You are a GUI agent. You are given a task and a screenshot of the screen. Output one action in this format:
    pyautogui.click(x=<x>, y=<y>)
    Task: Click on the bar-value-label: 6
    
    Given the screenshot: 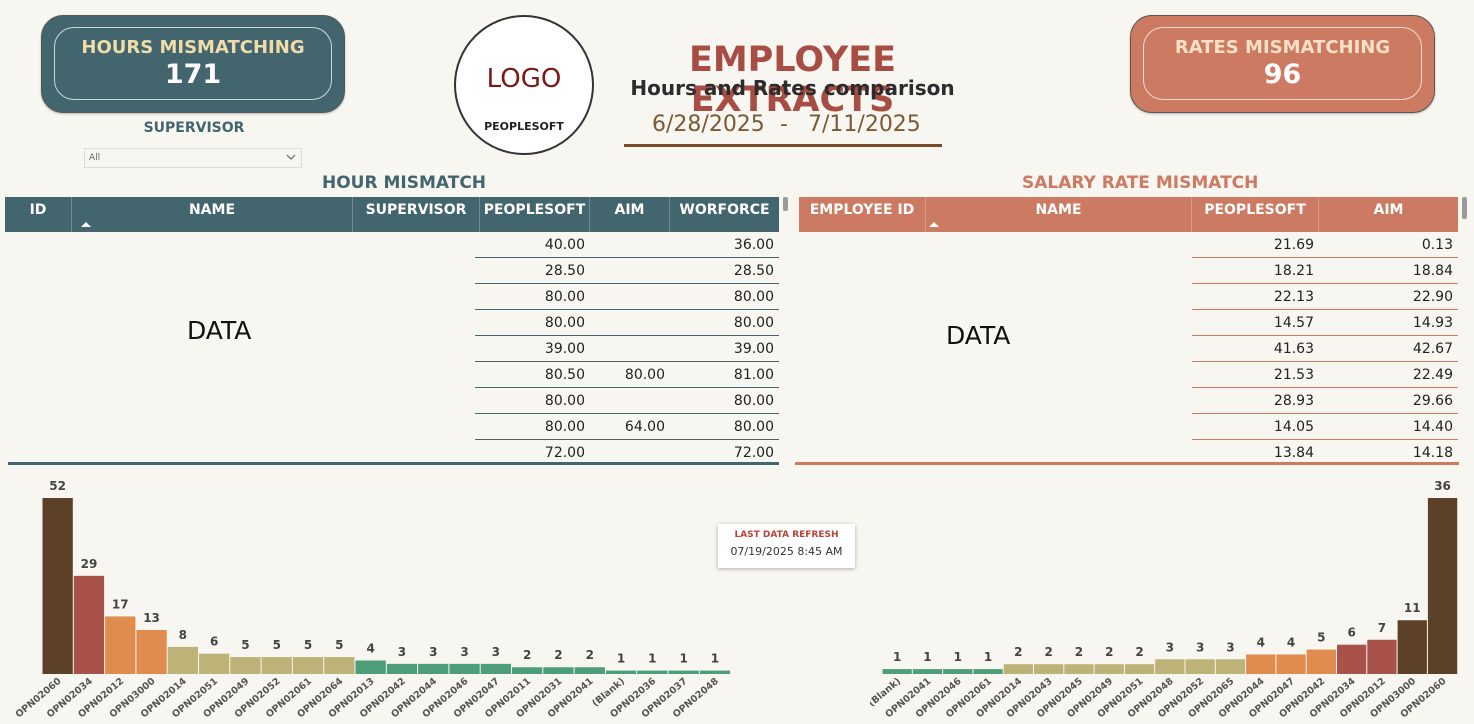 What is the action you would take?
    pyautogui.click(x=1351, y=633)
    